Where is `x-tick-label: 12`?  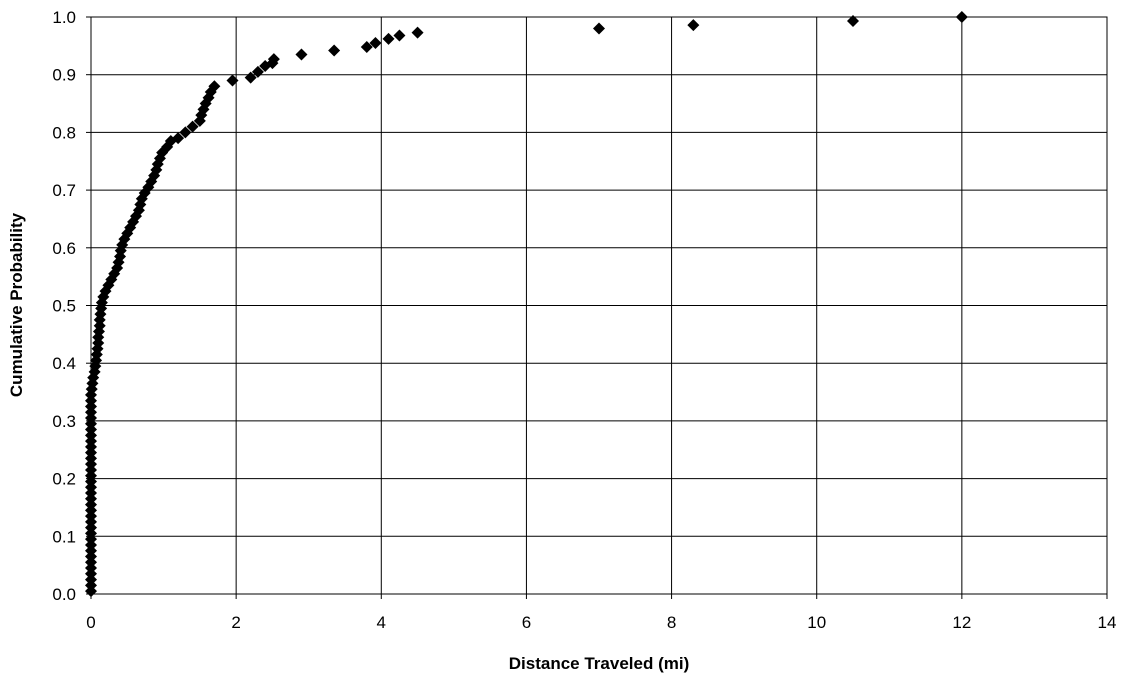 x-tick-label: 12 is located at coordinates (961, 622).